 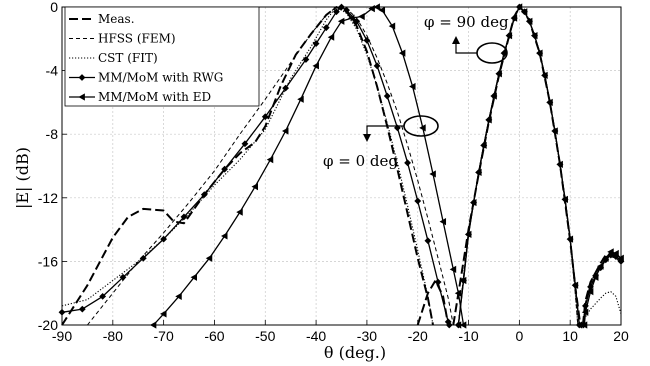 What do you see at coordinates (468, 336) in the screenshot?
I see `x-tick-label: -10` at bounding box center [468, 336].